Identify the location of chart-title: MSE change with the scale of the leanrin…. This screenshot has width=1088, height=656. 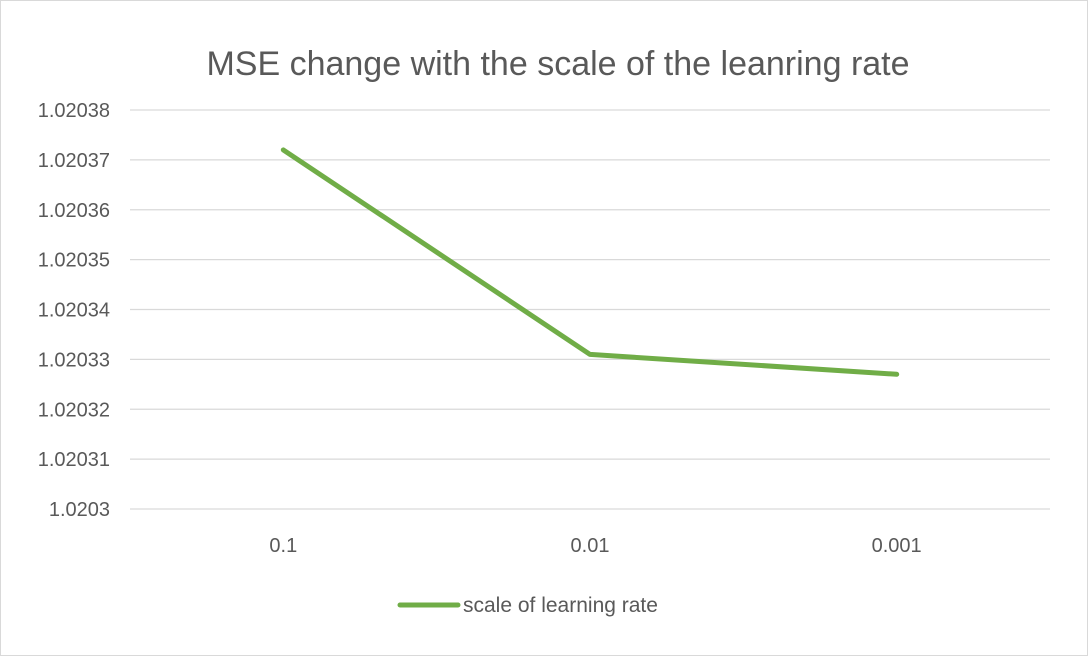
(557, 64).